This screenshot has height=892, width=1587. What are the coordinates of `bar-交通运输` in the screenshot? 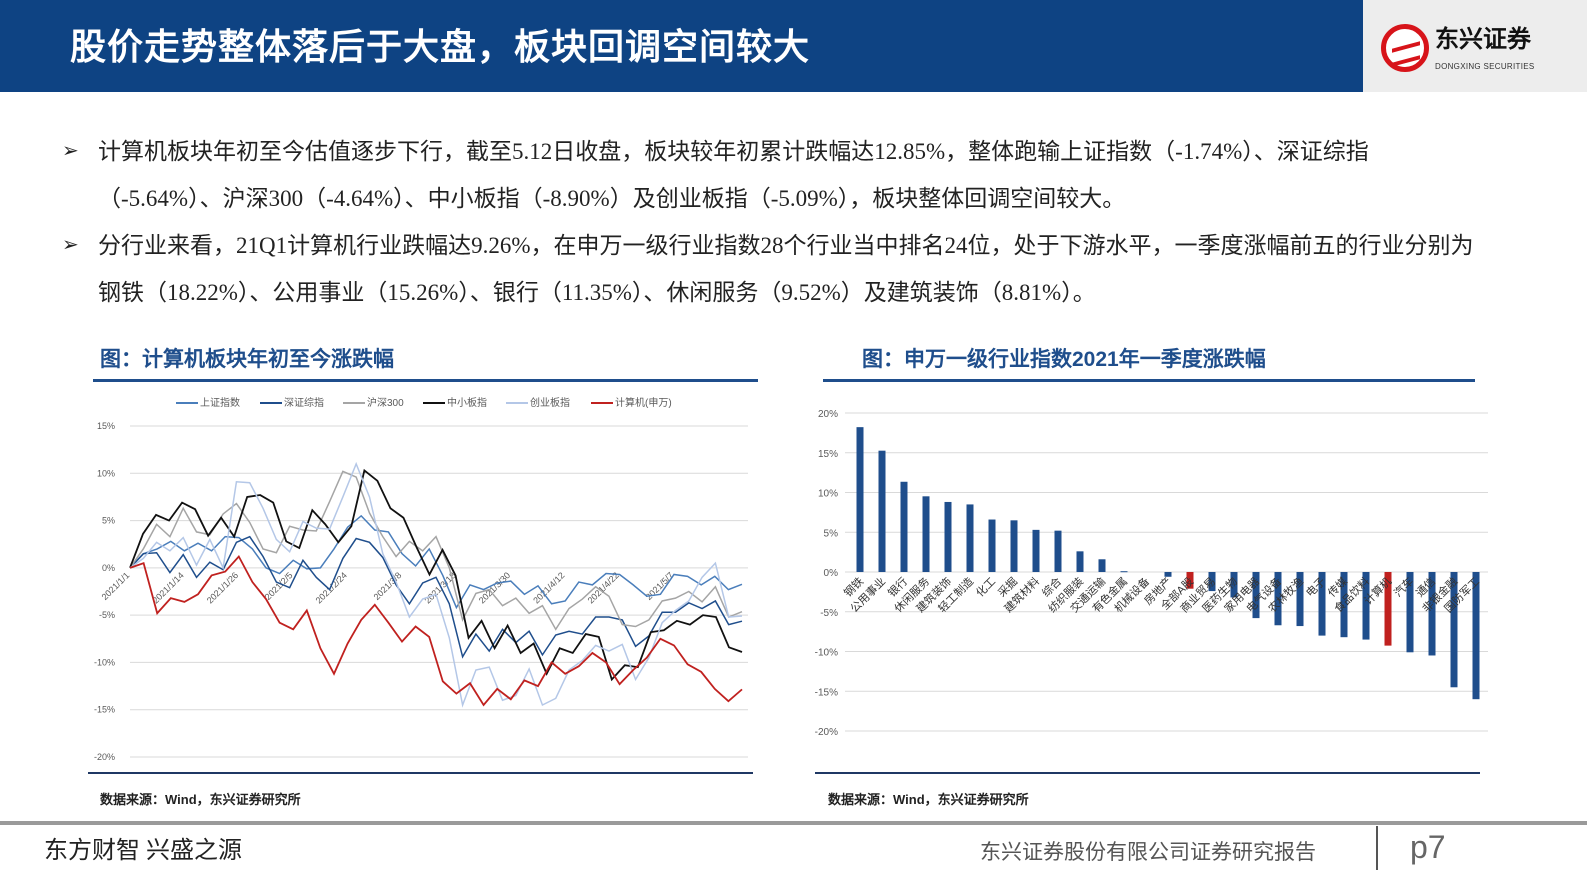 It's located at (1102, 565).